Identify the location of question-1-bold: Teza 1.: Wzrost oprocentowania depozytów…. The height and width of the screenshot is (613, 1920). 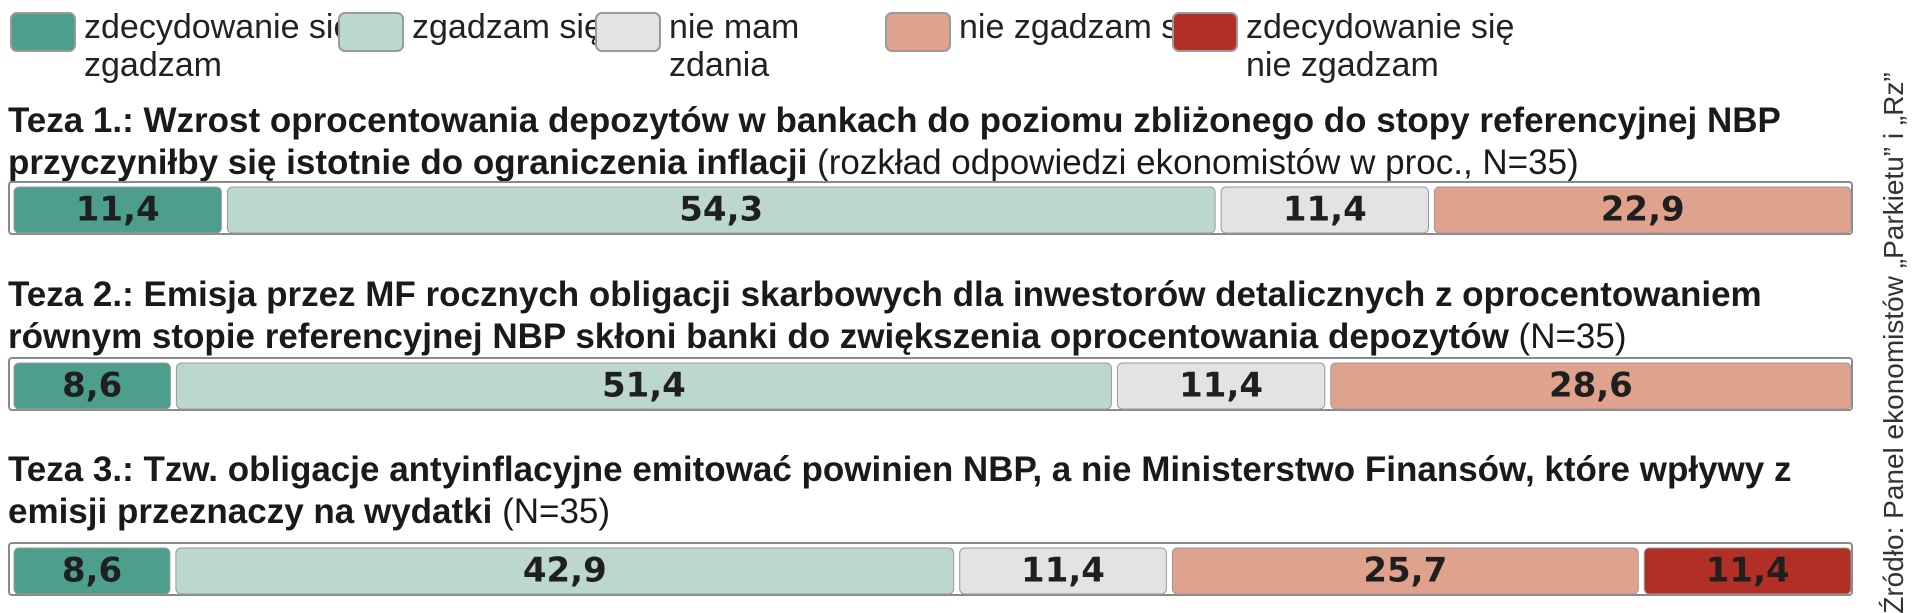
(894, 141).